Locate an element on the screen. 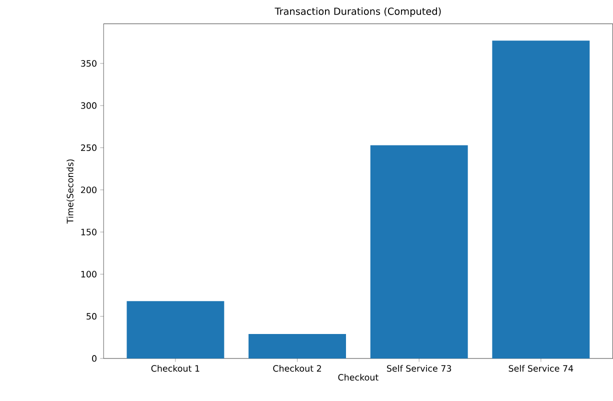 The width and height of the screenshot is (613, 401). y-tick-label: 100 is located at coordinates (88, 274).